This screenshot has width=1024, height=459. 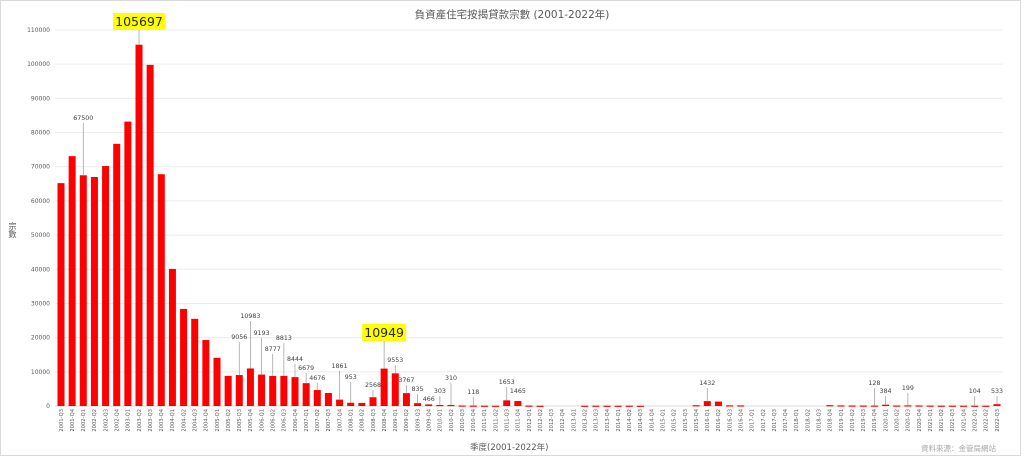 What do you see at coordinates (396, 420) in the screenshot?
I see `x-tick-label: 2009-Q1` at bounding box center [396, 420].